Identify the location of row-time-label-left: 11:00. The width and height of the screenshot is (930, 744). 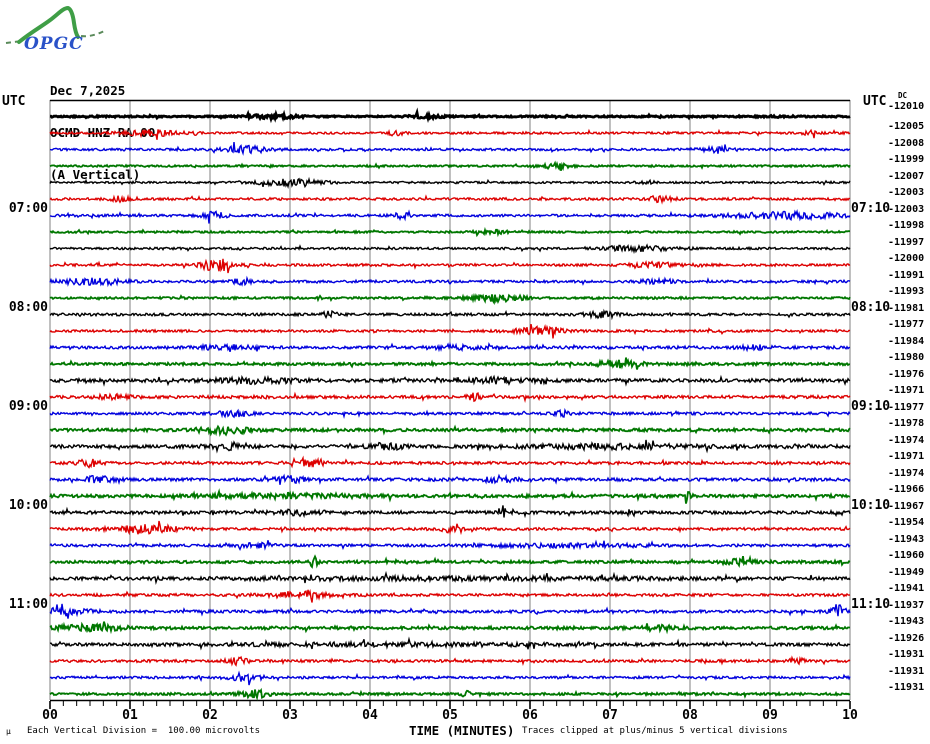
(28, 604).